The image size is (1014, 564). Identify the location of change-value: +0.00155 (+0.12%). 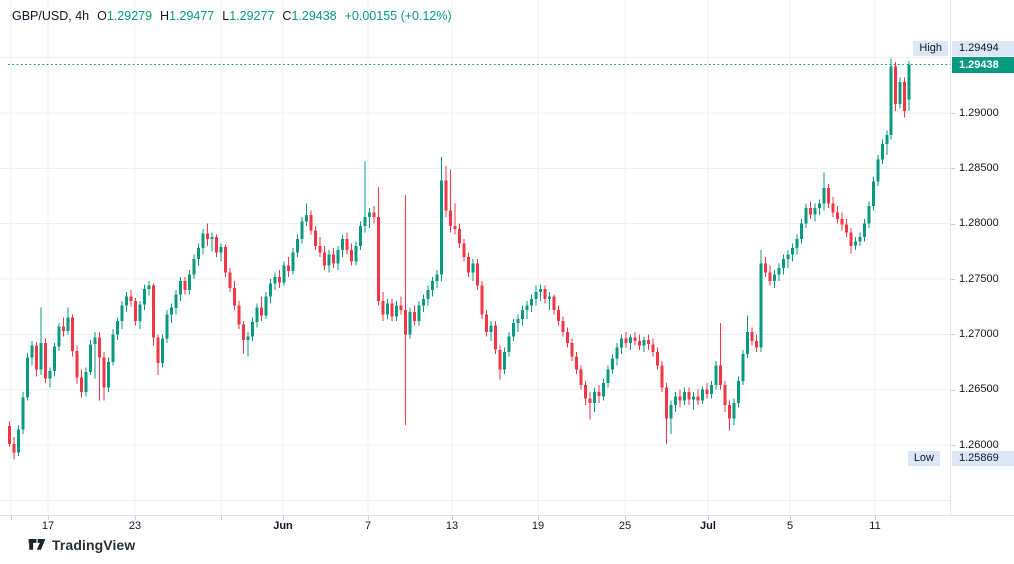
(398, 16).